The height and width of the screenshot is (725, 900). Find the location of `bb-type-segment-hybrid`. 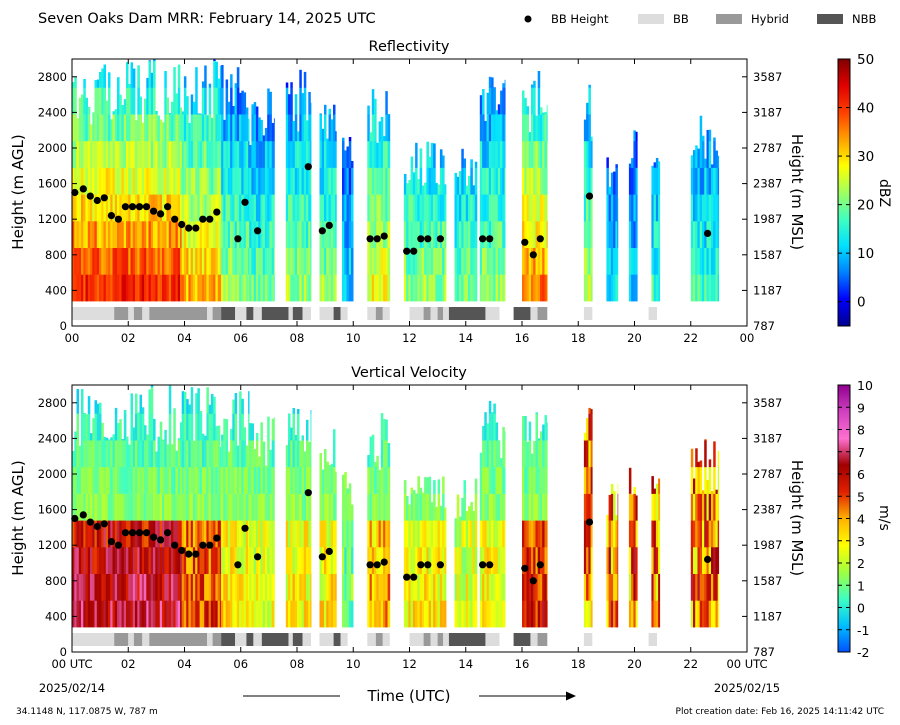

bb-type-segment-hybrid is located at coordinates (427, 639).